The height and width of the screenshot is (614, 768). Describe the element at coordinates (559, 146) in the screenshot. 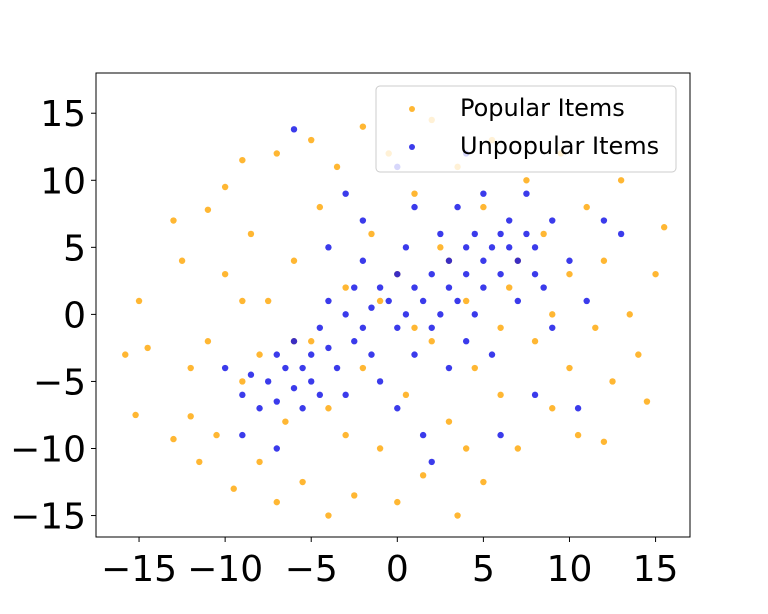

I see `legend-label: Unpopular Items` at that location.